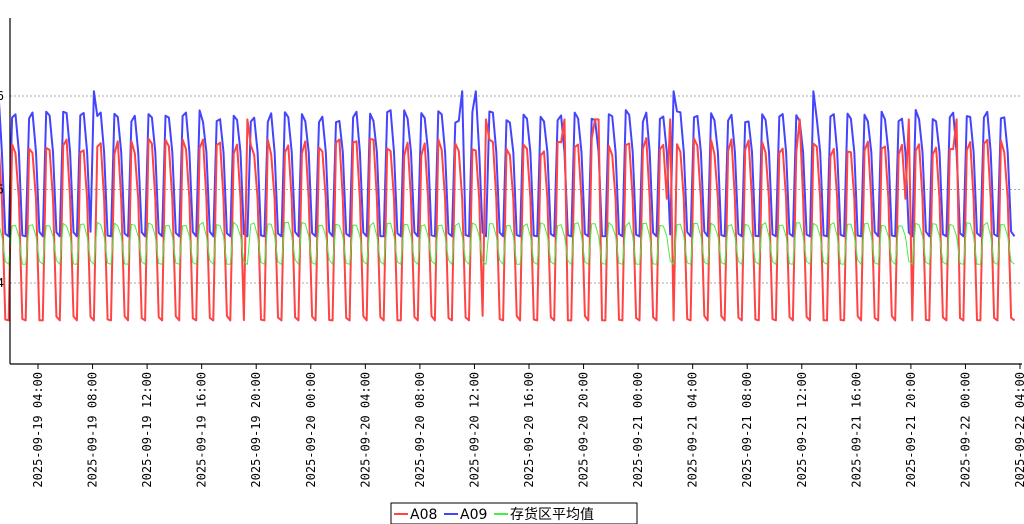  Describe the element at coordinates (473, 515) in the screenshot. I see `legend-label: A09` at that location.